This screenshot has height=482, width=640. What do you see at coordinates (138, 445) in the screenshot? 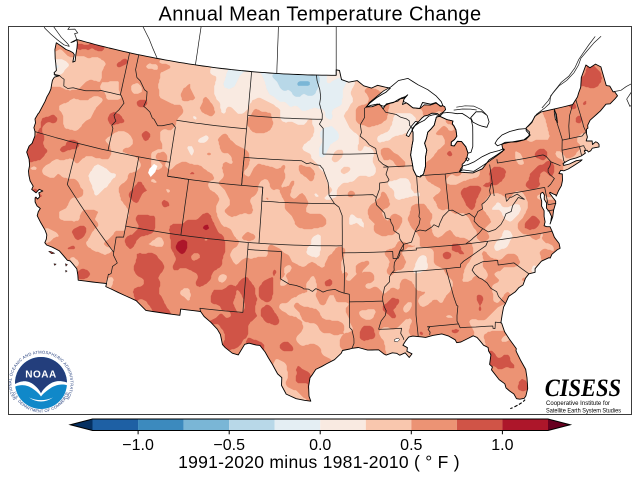
I see `svg-text: −1.0` at bounding box center [138, 445].